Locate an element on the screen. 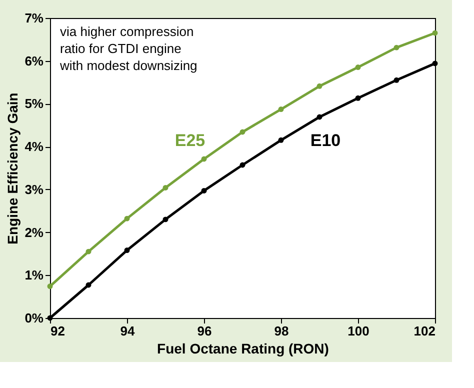 Image resolution: width=474 pixels, height=388 pixels. x-axis-title: Fuel Octane Rating (RON) is located at coordinates (243, 348).